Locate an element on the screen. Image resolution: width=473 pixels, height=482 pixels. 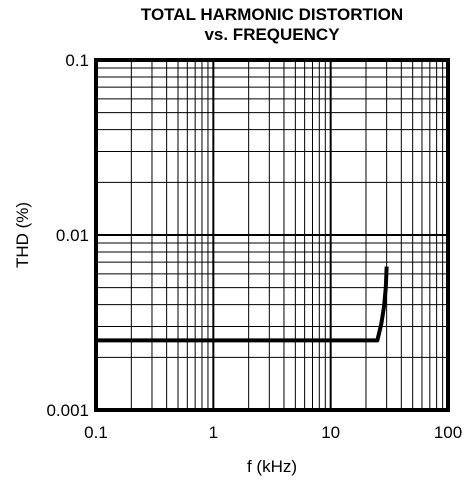
chart-subtitle: vs. FREQUENCY is located at coordinates (272, 34).